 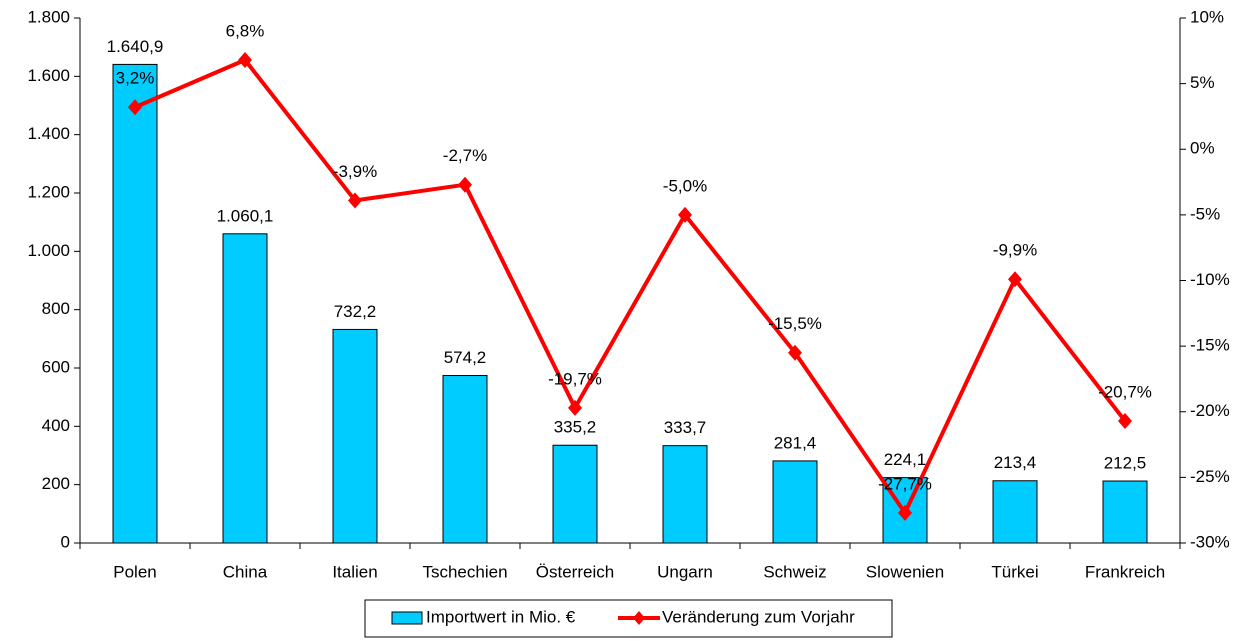 I want to click on bar-value-label: 1.640,9, so click(x=135, y=46).